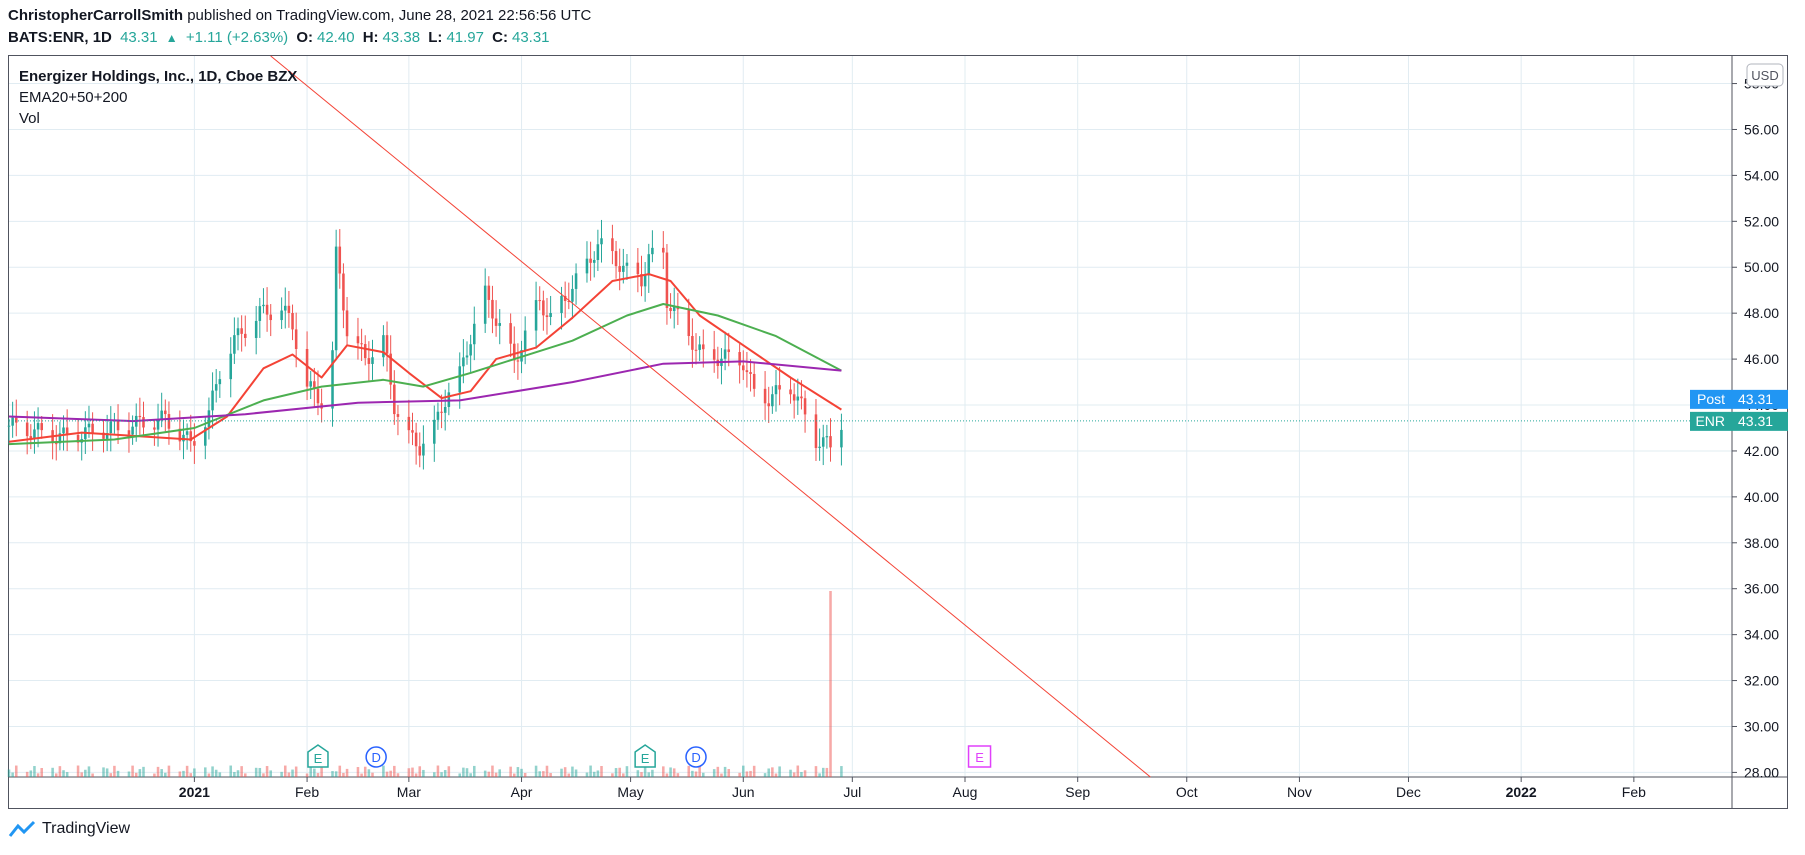  What do you see at coordinates (1765, 75) in the screenshot?
I see `currency-badge` at bounding box center [1765, 75].